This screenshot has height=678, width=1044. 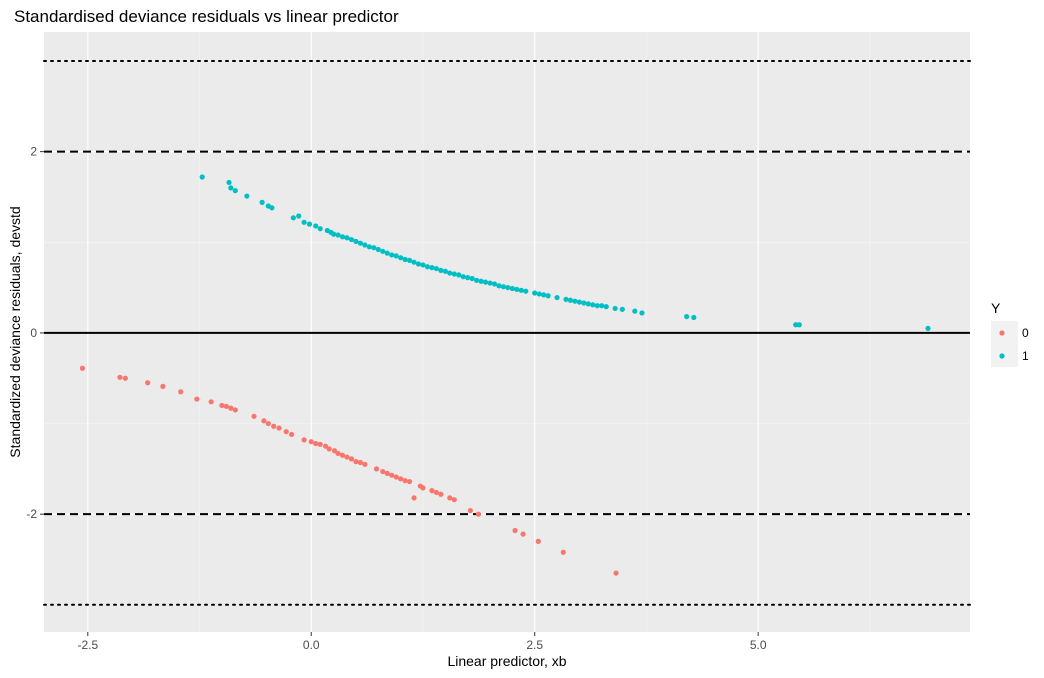 What do you see at coordinates (87, 645) in the screenshot?
I see `x-tick-label: -2.5` at bounding box center [87, 645].